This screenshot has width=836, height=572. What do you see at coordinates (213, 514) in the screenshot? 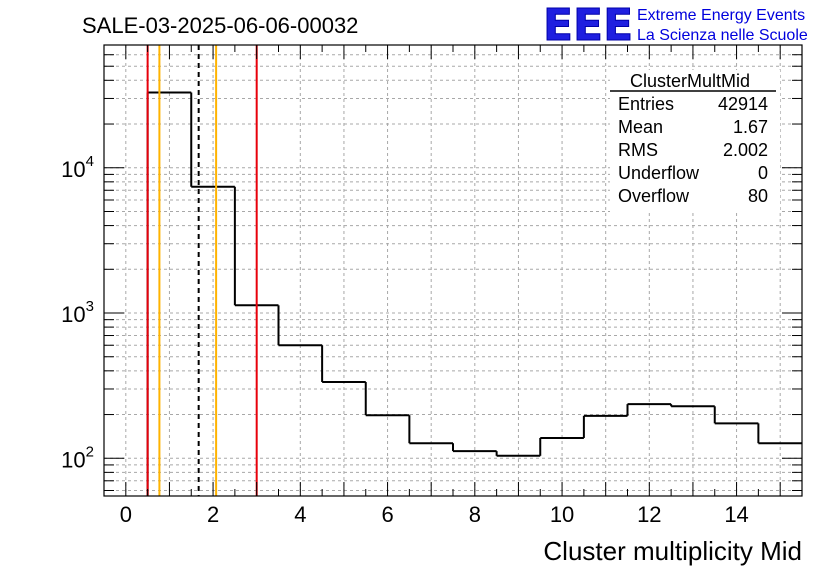
I see `x-tick-label: 2` at bounding box center [213, 514].